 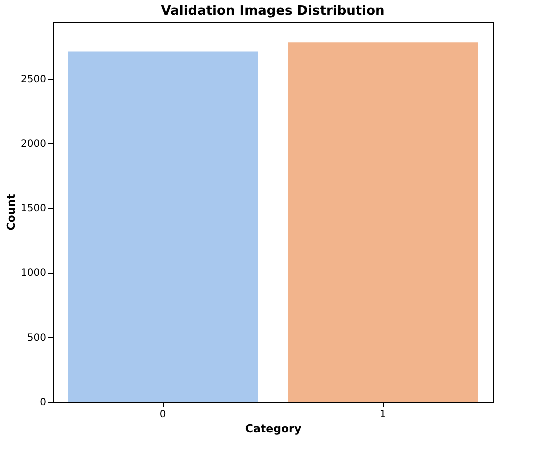 I want to click on y-tick-label: 2500, so click(x=33, y=80).